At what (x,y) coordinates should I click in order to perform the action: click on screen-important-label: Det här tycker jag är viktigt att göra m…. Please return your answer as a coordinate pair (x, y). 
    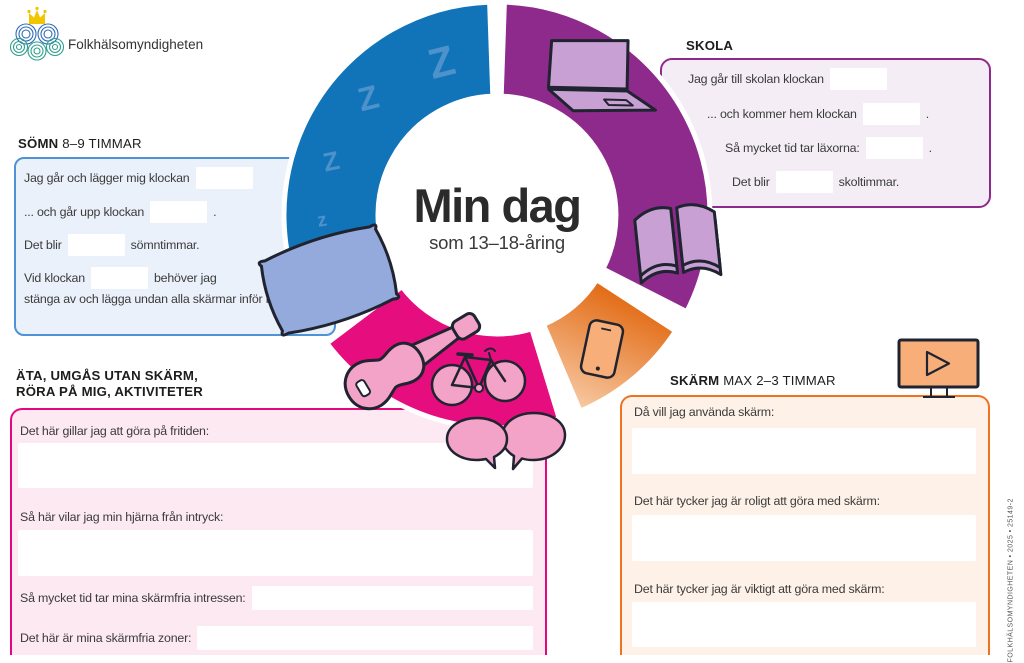
    Looking at the image, I should click on (759, 589).